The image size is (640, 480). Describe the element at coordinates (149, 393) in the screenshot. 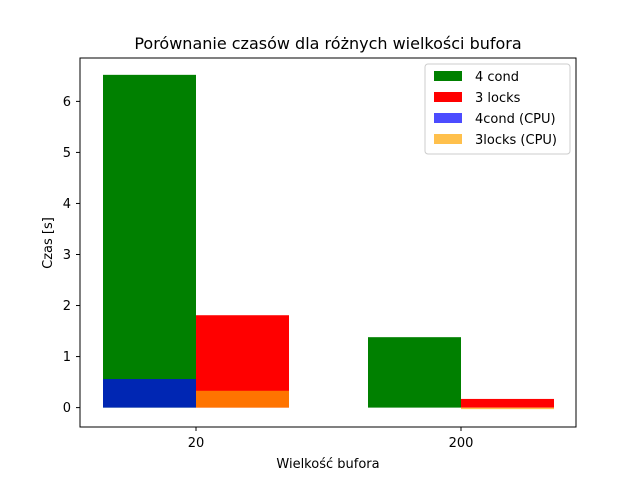

I see `bar-4cond-cpu--20` at that location.